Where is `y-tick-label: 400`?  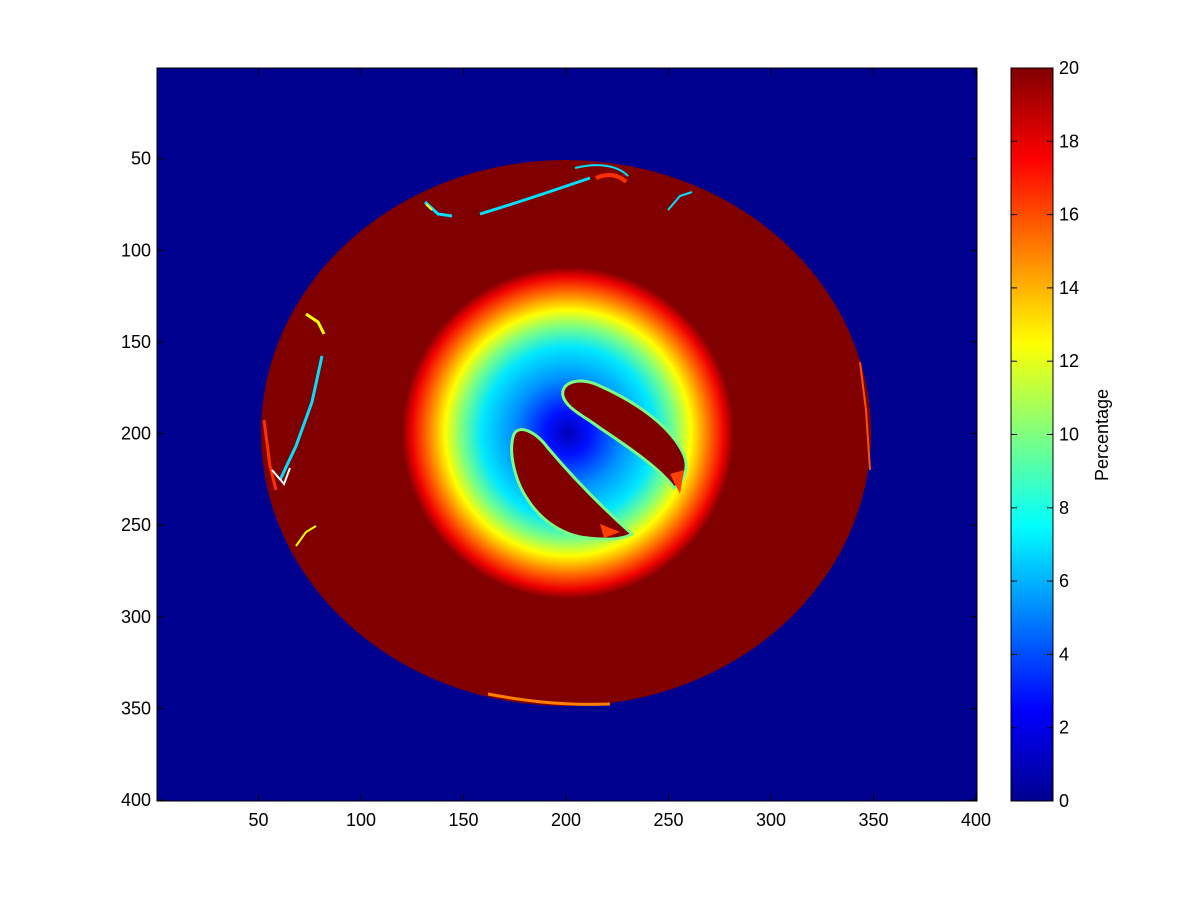
y-tick-label: 400 is located at coordinates (136, 800).